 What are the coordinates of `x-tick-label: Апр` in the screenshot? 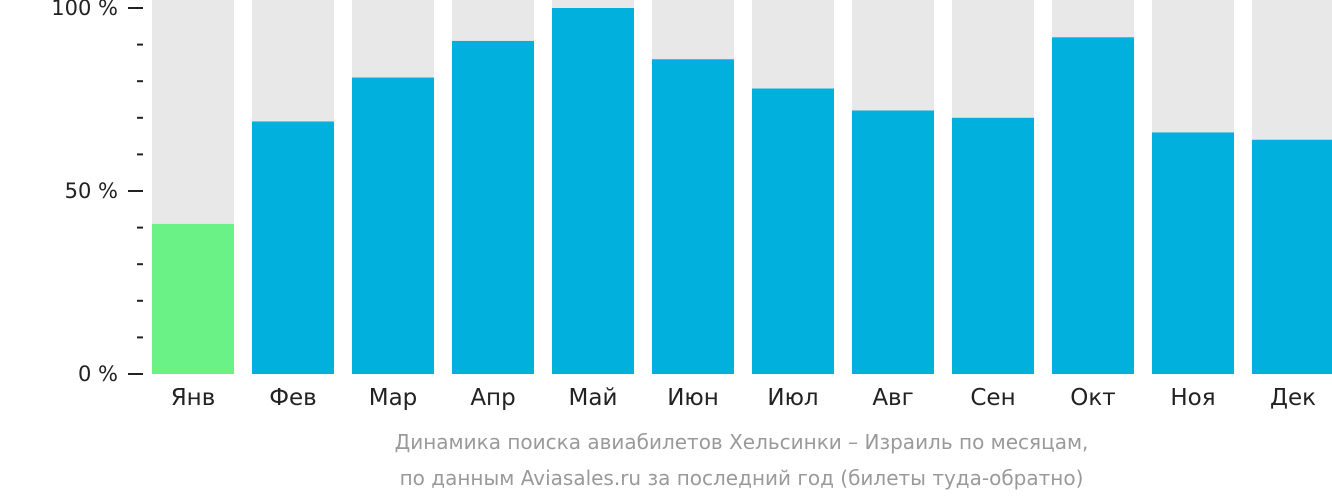 It's located at (492, 398).